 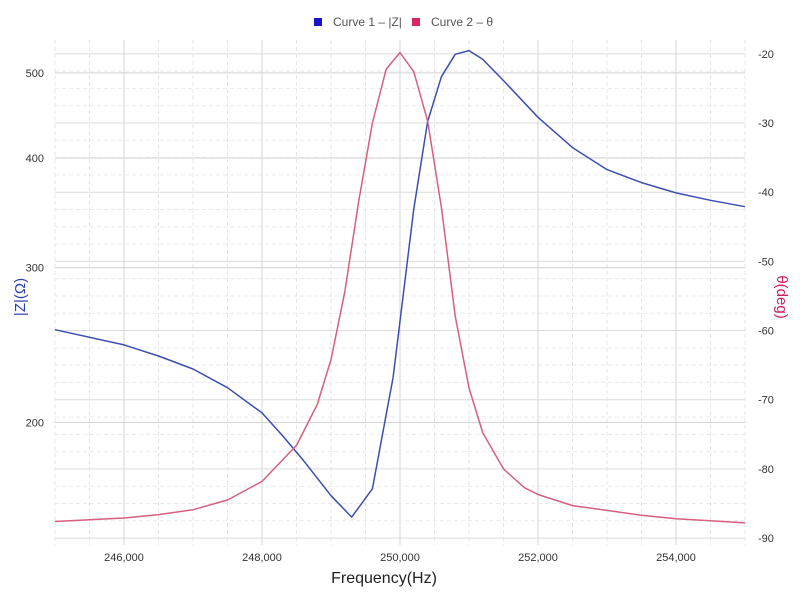 I want to click on x-tick-label: 246,000, so click(x=124, y=558).